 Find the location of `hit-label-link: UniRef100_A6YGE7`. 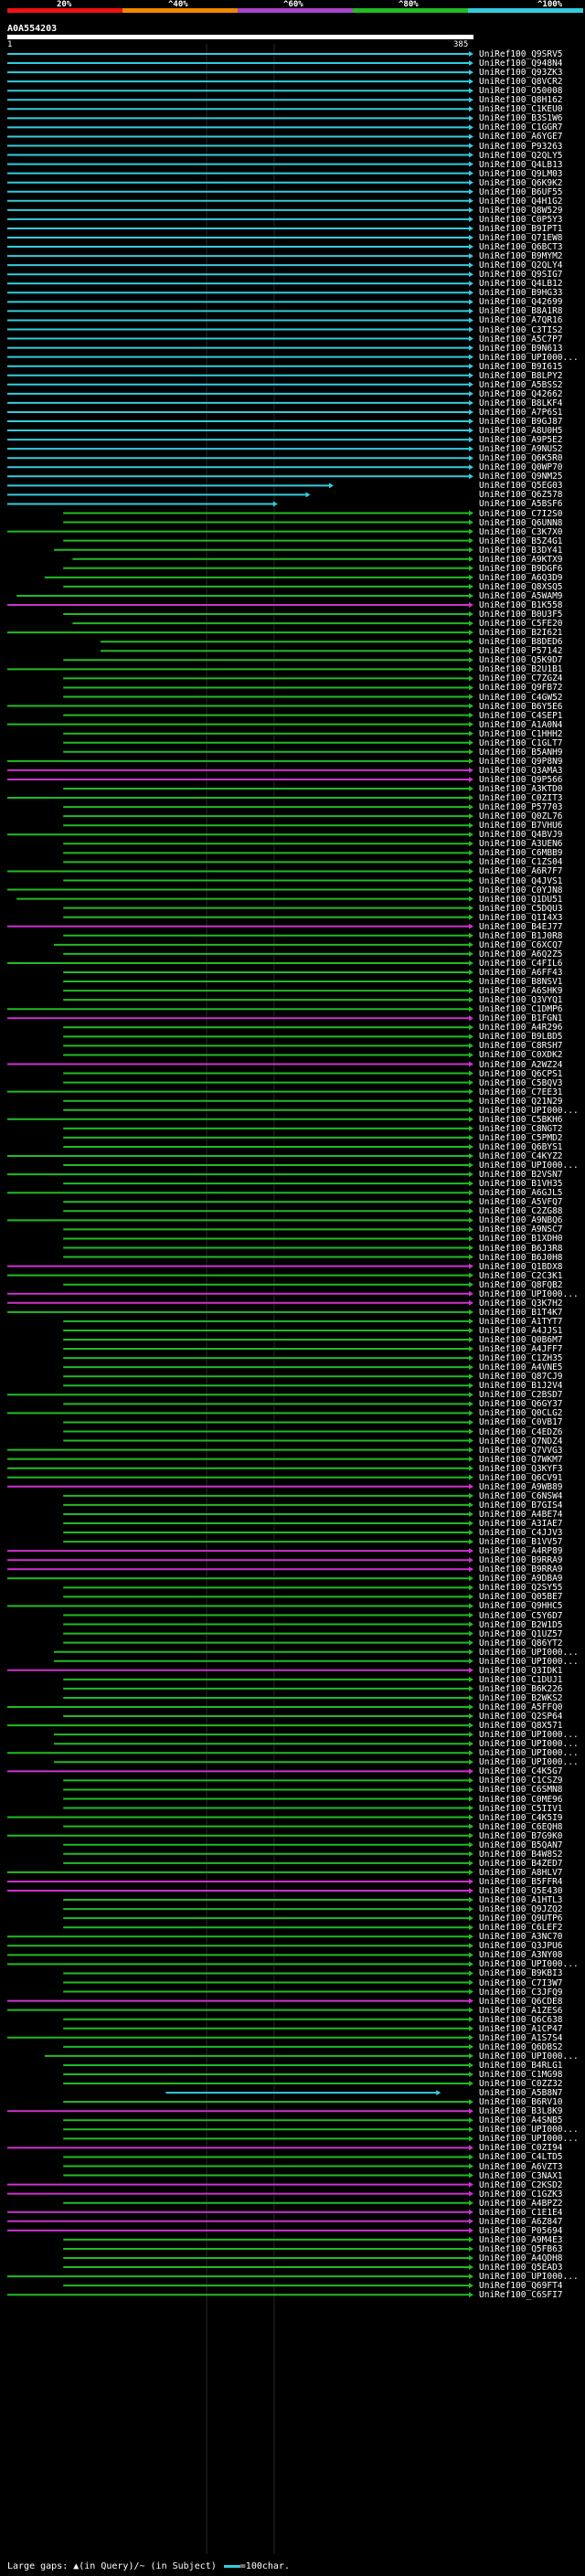

hit-label-link: UniRef100_A6YGE7 is located at coordinates (521, 137).